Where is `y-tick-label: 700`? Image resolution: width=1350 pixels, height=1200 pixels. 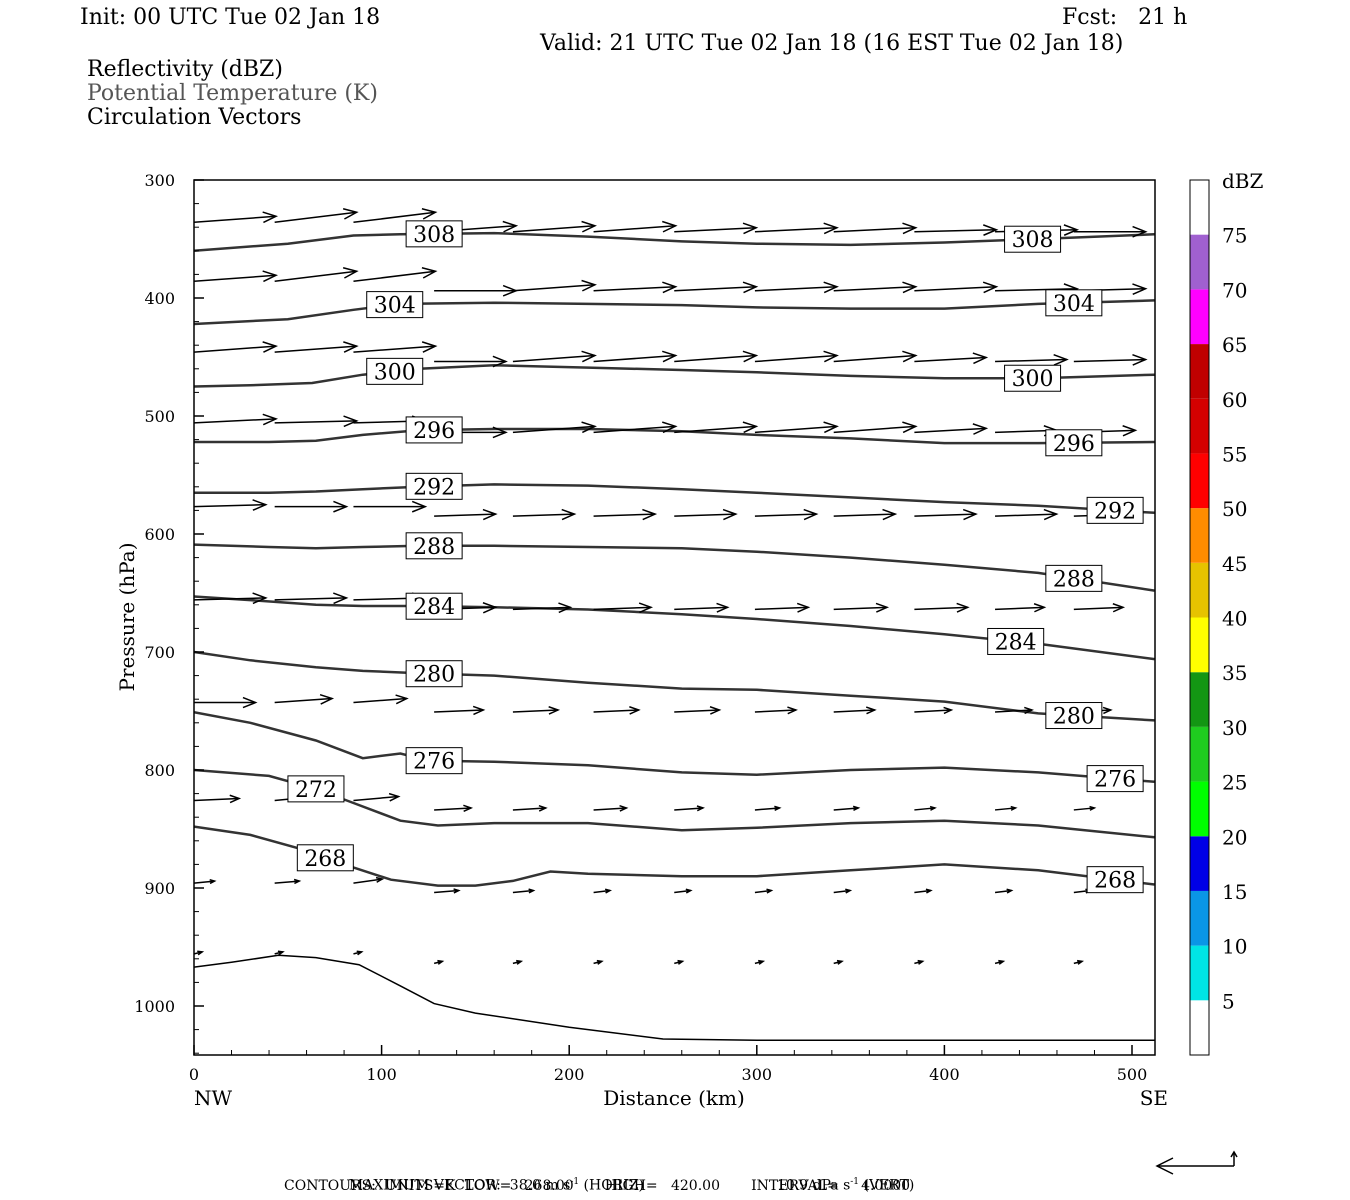 y-tick-label: 700 is located at coordinates (159, 652).